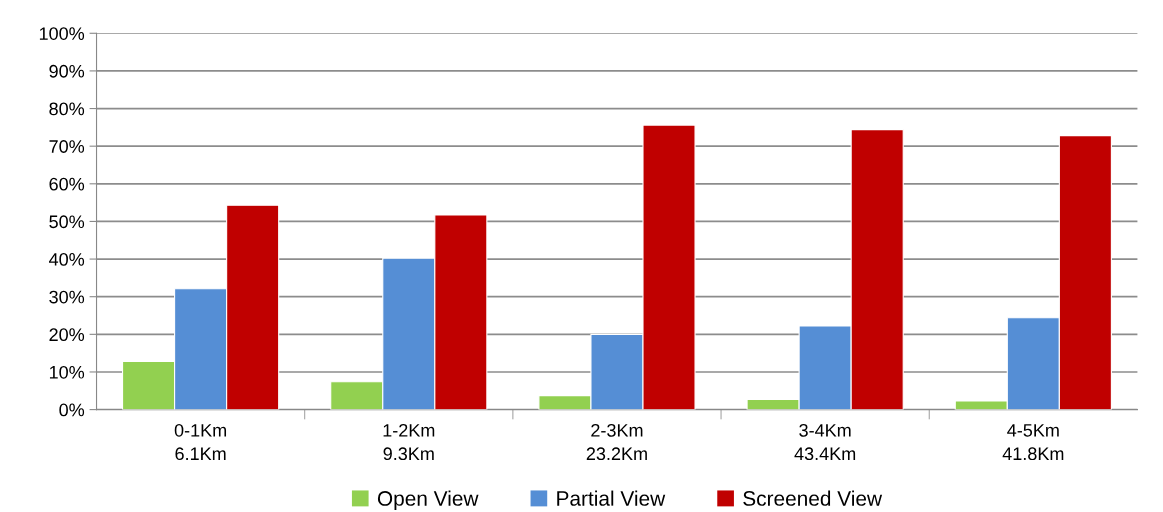 The height and width of the screenshot is (512, 1163). I want to click on x-tick-label: 2-3Km 23.2Km, so click(616, 442).